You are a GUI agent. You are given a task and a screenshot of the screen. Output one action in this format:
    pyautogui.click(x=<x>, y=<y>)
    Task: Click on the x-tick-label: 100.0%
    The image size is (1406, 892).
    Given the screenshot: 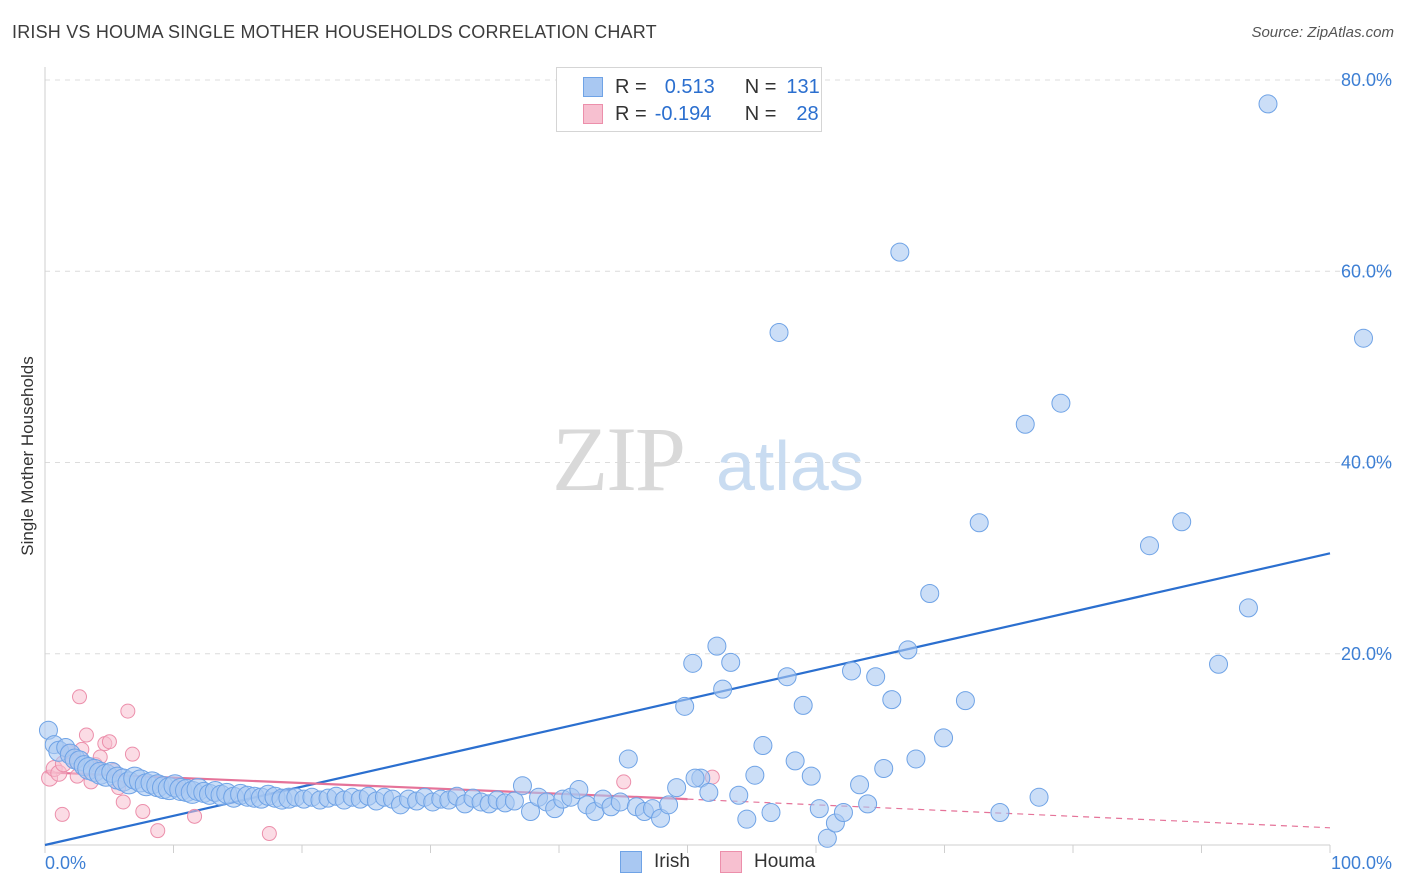 What is the action you would take?
    pyautogui.click(x=1361, y=863)
    